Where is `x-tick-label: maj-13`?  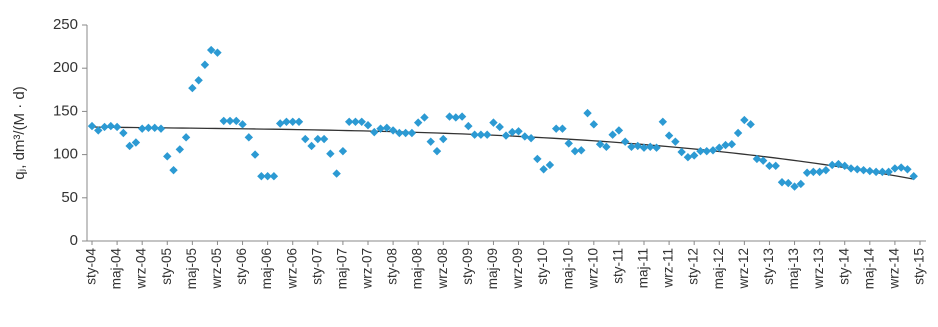 x-tick-label: maj-13 is located at coordinates (793, 268).